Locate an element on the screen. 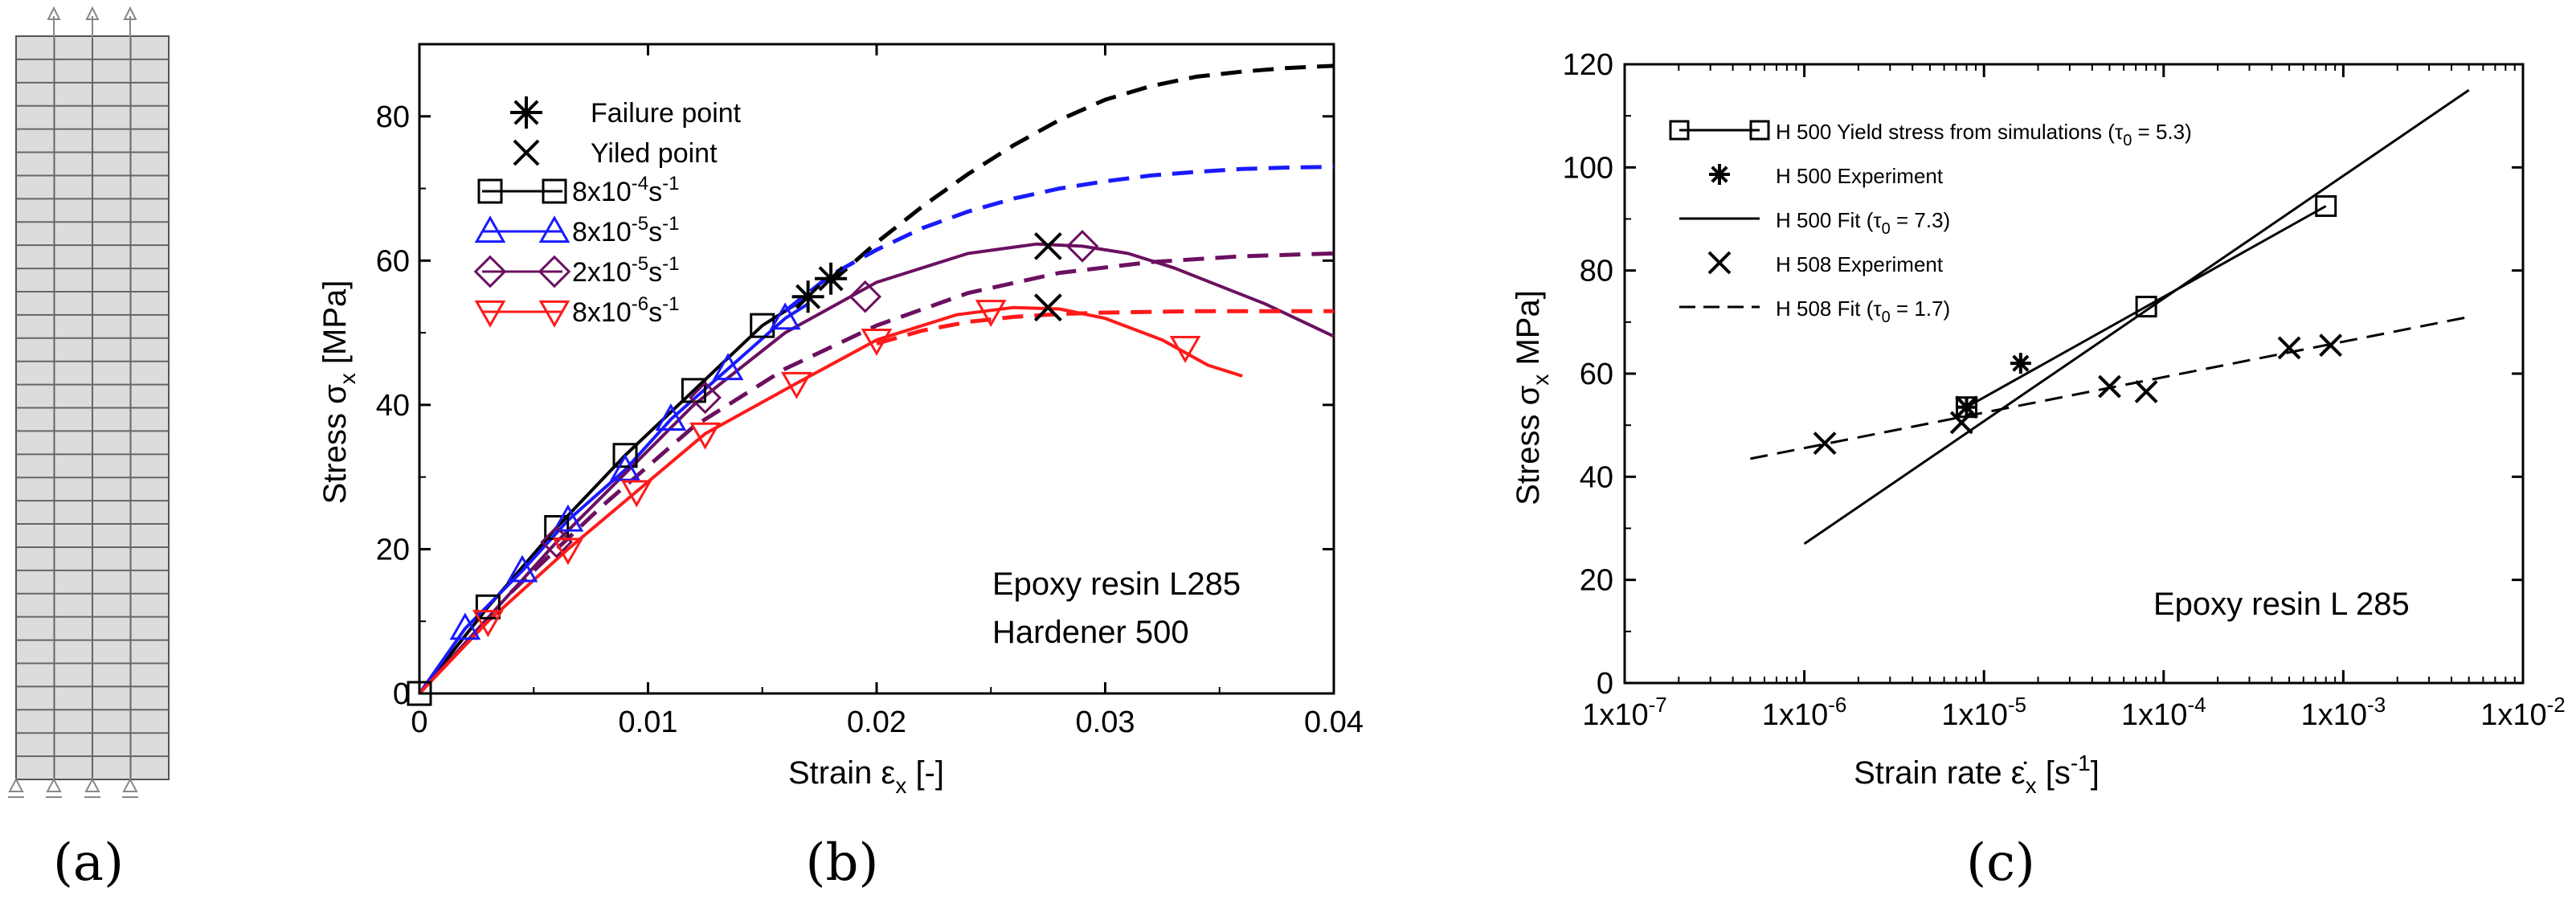 The image size is (2576, 908). chart-b-ytick-label: 0 is located at coordinates (402, 694).